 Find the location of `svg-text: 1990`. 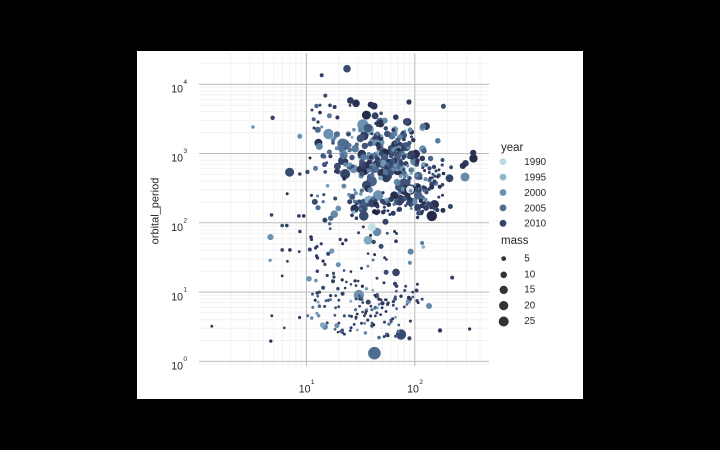

svg-text: 1990 is located at coordinates (535, 162).